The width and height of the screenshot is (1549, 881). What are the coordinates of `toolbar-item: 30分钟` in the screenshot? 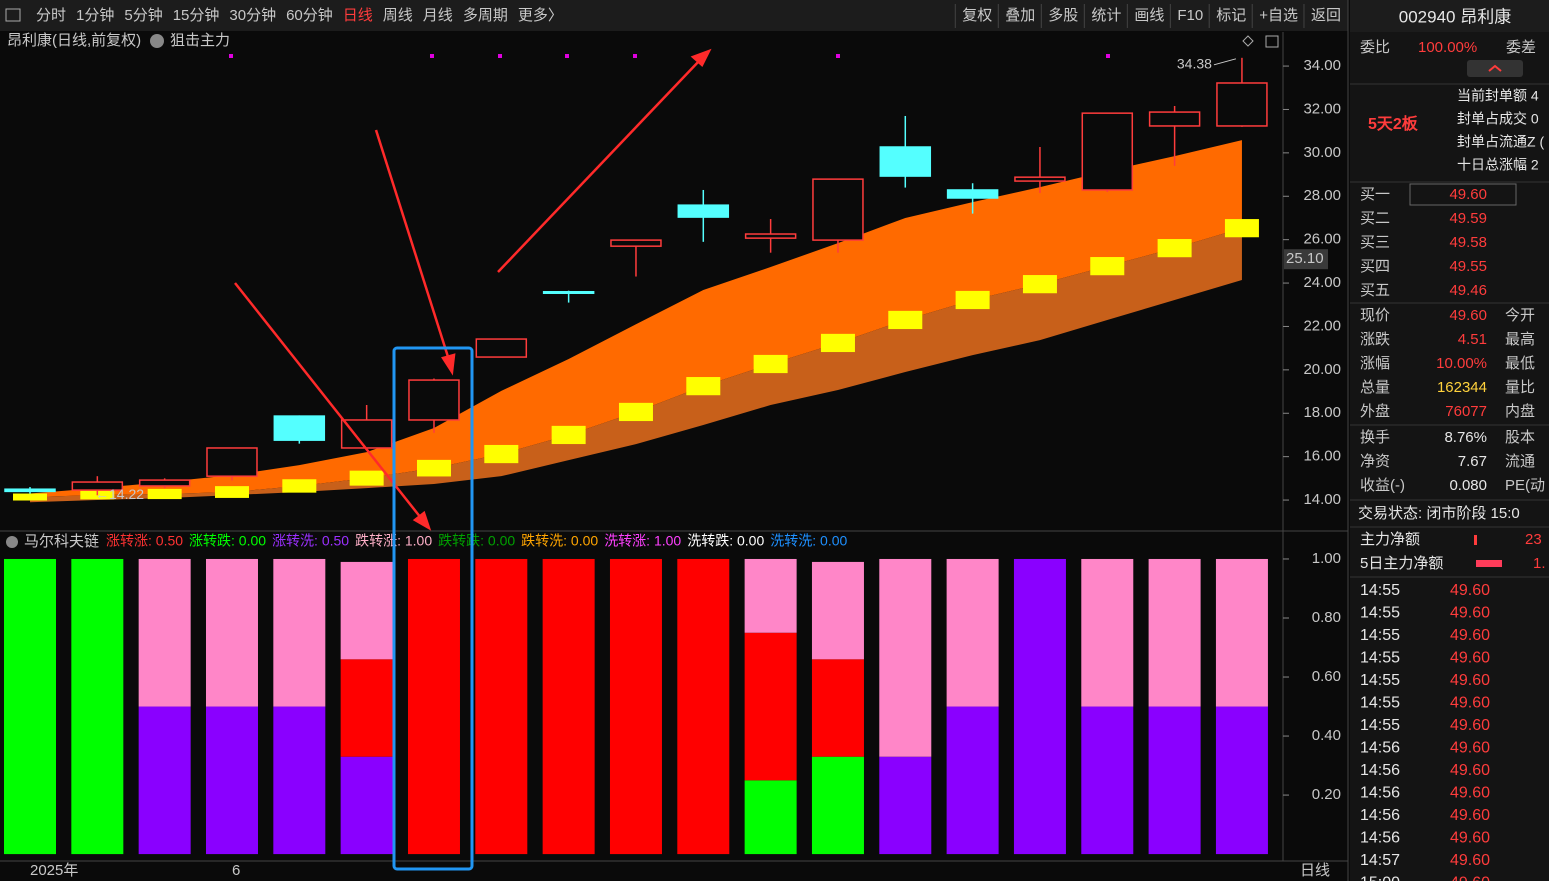 It's located at (252, 15).